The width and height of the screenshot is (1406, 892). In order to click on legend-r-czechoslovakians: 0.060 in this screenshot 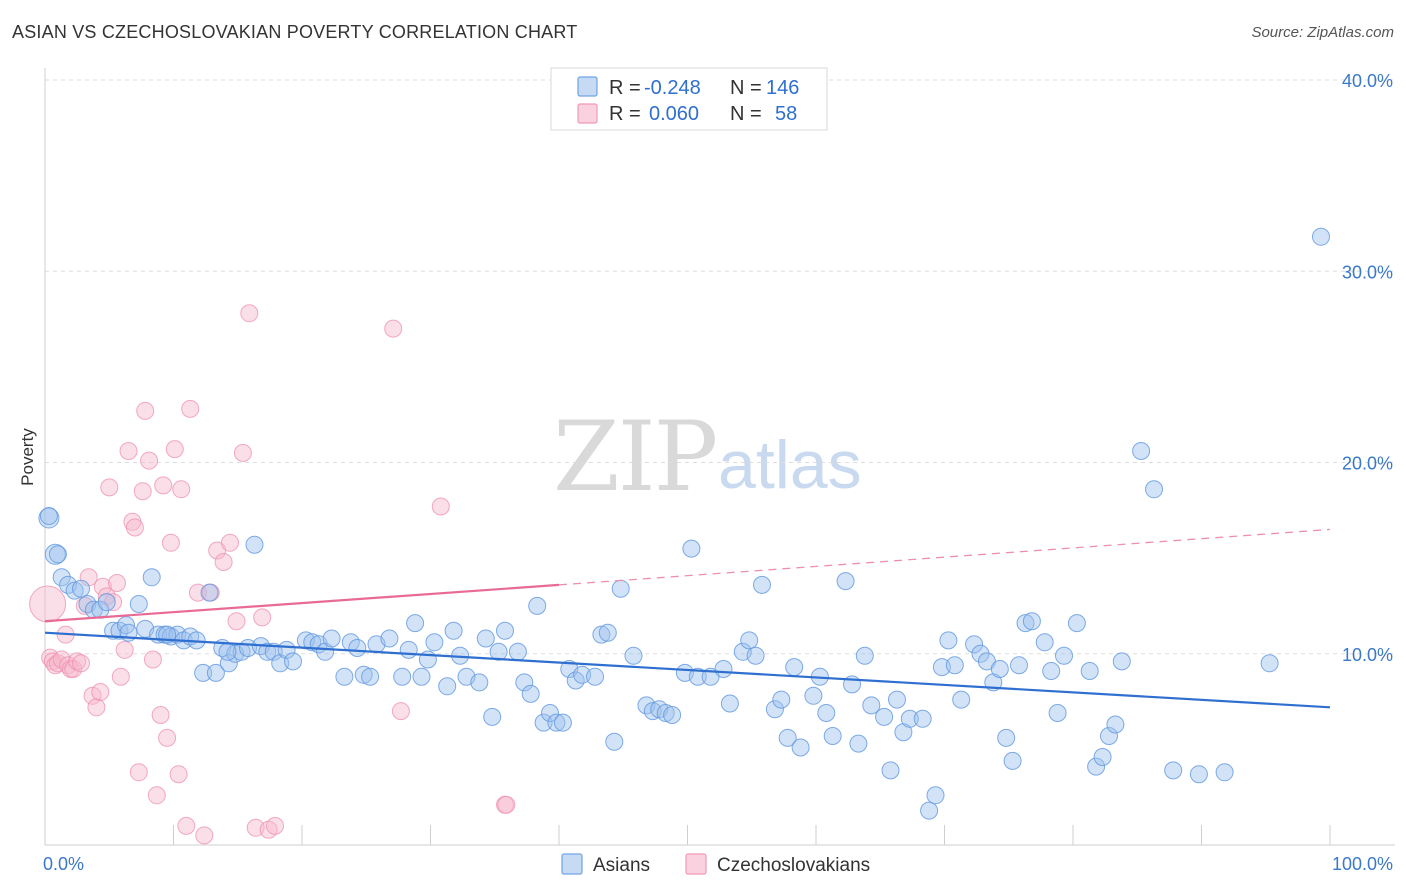, I will do `click(674, 114)`.